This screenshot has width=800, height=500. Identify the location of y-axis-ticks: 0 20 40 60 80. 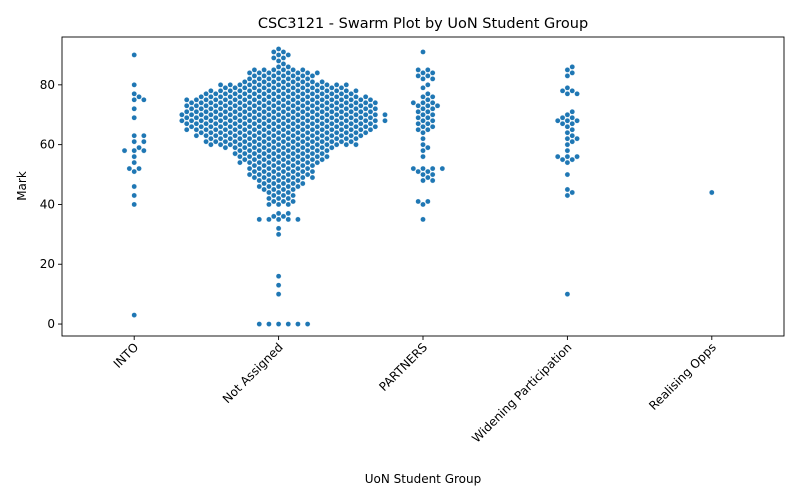
(51, 204).